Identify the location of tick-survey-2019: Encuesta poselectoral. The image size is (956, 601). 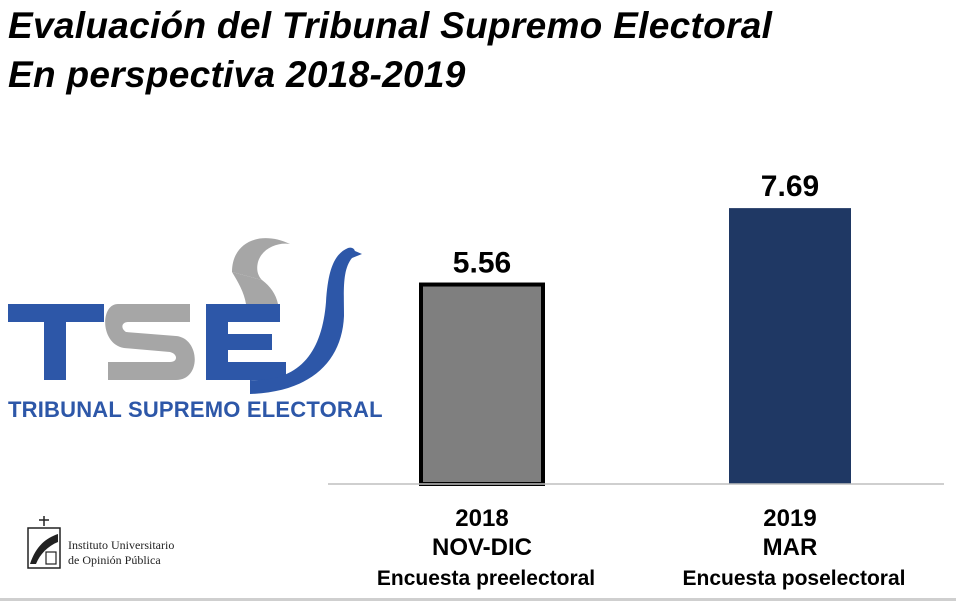
(794, 578).